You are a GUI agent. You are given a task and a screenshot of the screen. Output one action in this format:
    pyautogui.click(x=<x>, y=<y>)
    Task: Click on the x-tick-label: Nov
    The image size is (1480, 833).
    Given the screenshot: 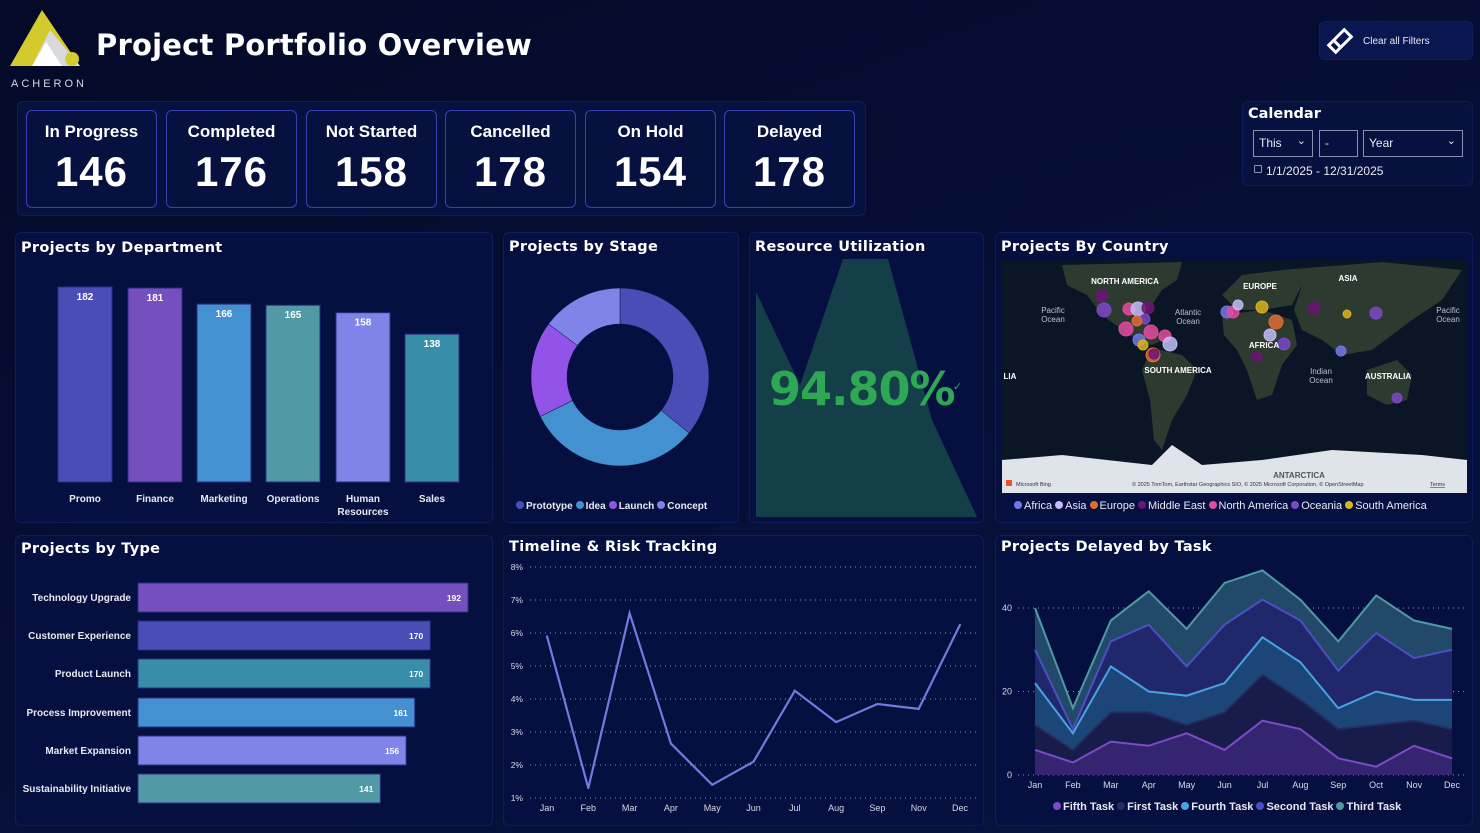 What is the action you would take?
    pyautogui.click(x=919, y=808)
    